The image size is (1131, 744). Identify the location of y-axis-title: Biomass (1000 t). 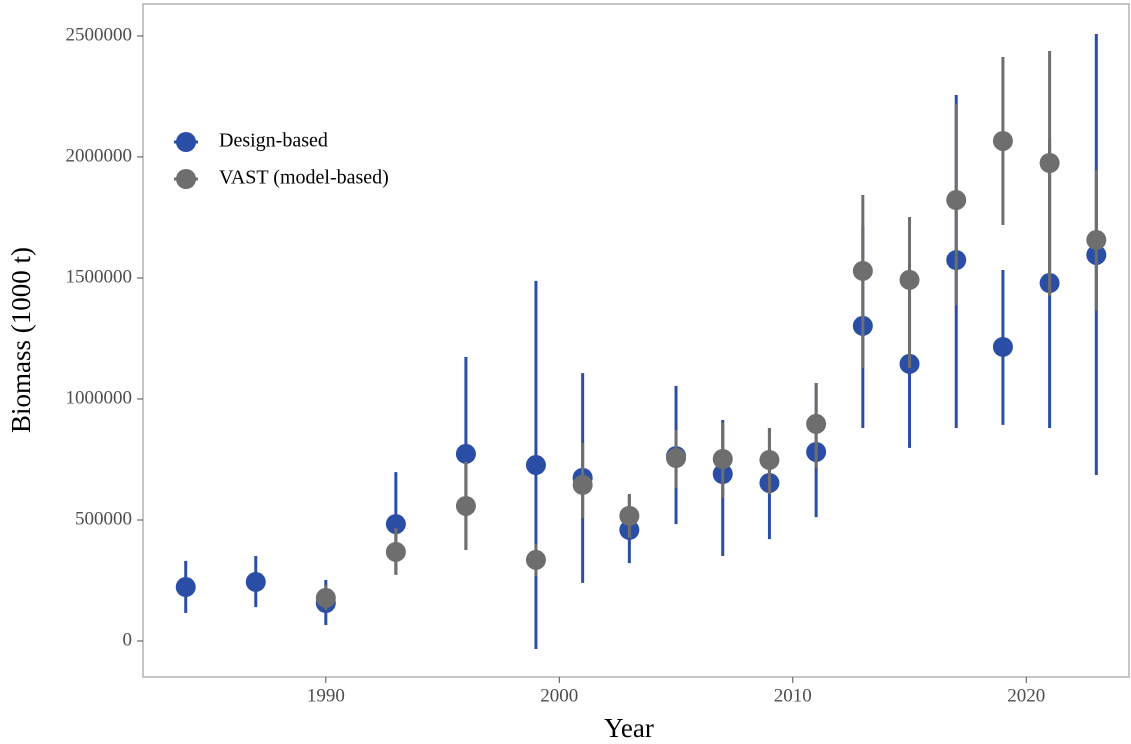
(21, 340).